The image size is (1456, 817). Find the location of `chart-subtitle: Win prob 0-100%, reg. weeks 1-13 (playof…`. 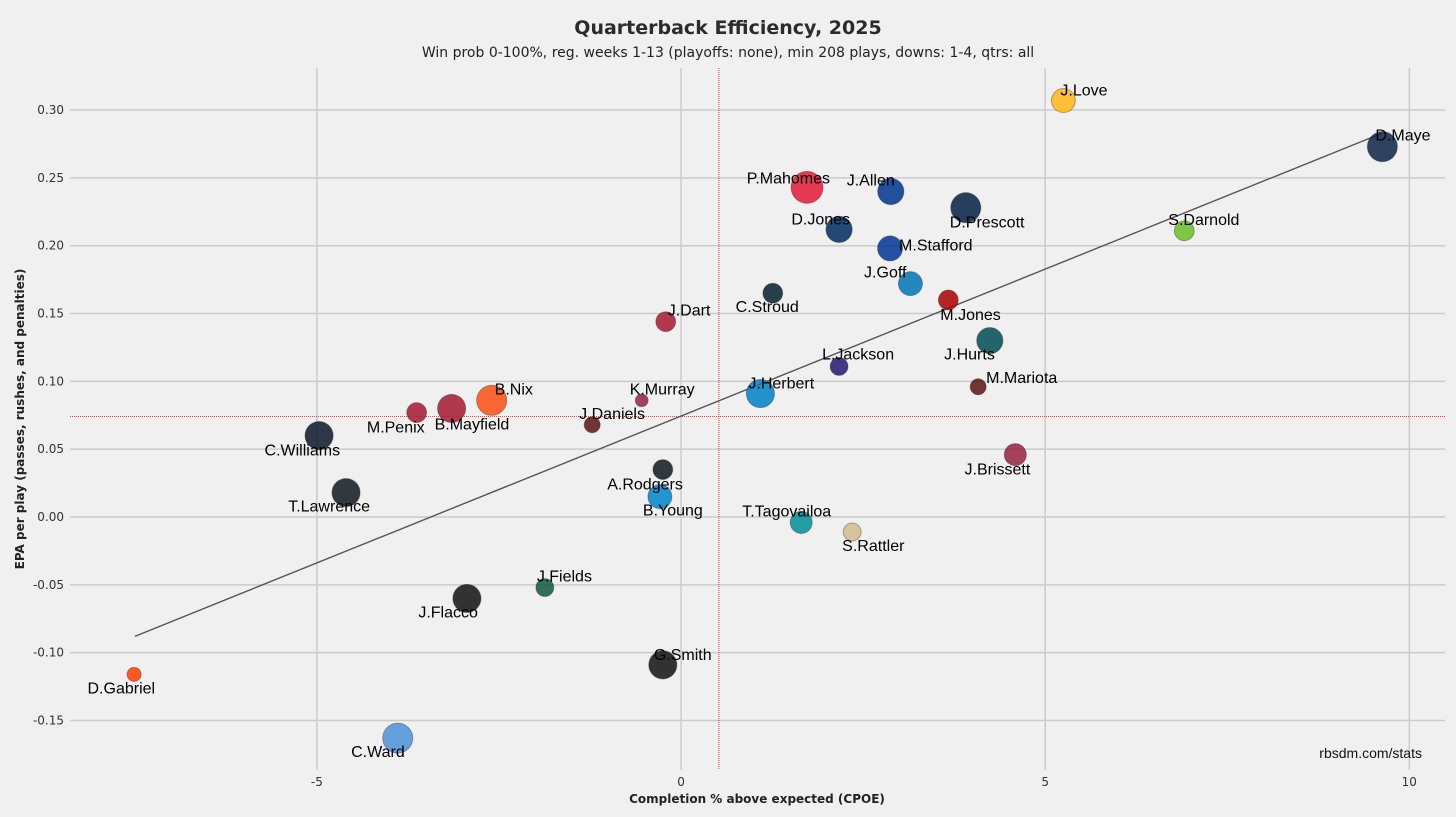

chart-subtitle: Win prob 0-100%, reg. weeks 1-13 (playof… is located at coordinates (728, 53).